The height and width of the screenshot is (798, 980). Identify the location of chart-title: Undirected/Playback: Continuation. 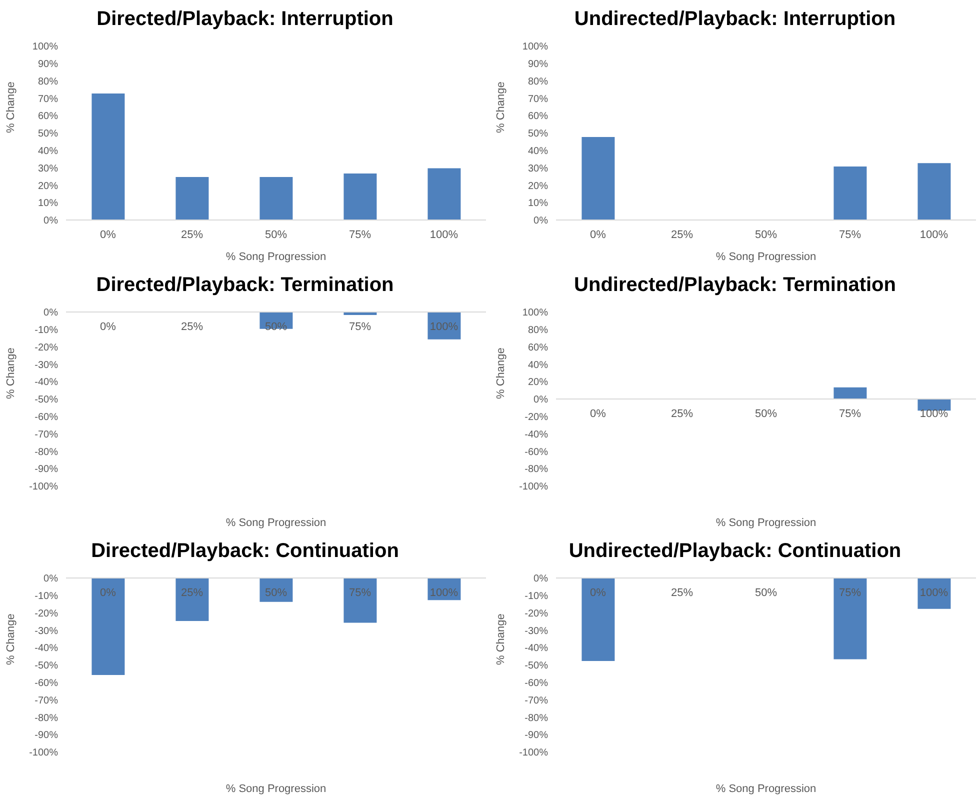
(735, 551).